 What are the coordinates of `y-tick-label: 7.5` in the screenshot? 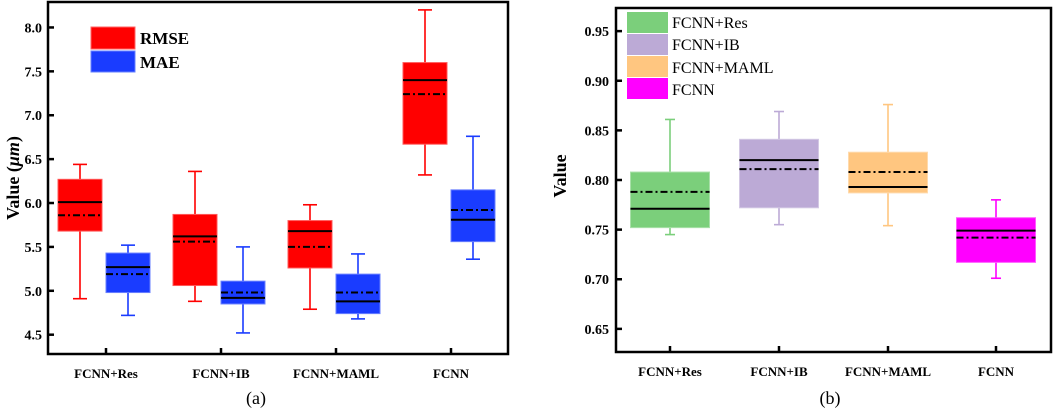 It's located at (34, 72).